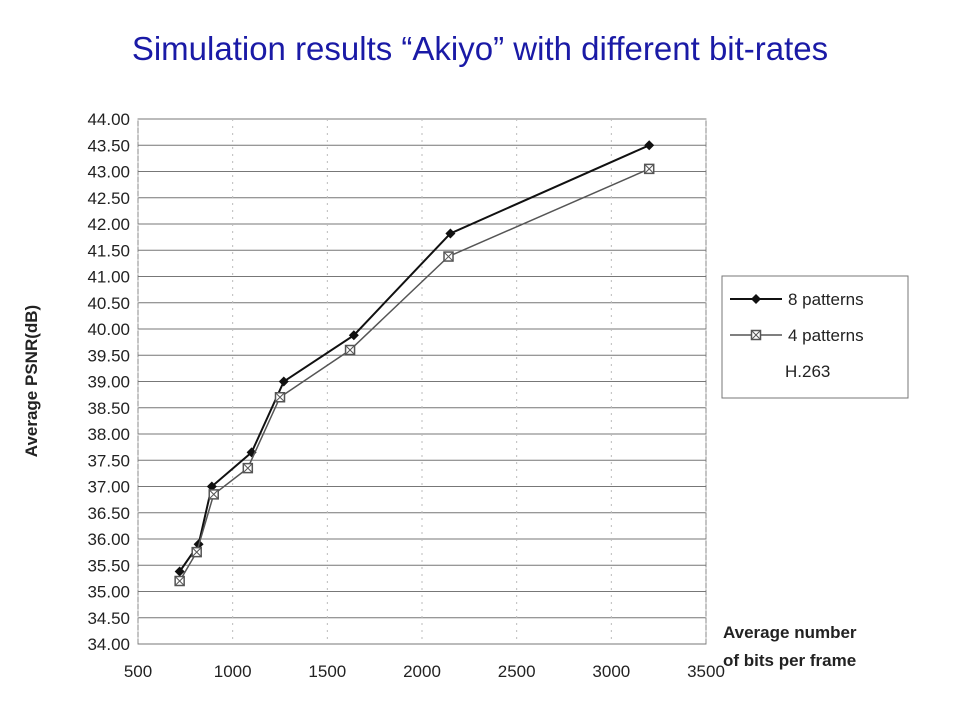 Image resolution: width=960 pixels, height=720 pixels. What do you see at coordinates (108, 172) in the screenshot?
I see `y-tick-label: 43.00` at bounding box center [108, 172].